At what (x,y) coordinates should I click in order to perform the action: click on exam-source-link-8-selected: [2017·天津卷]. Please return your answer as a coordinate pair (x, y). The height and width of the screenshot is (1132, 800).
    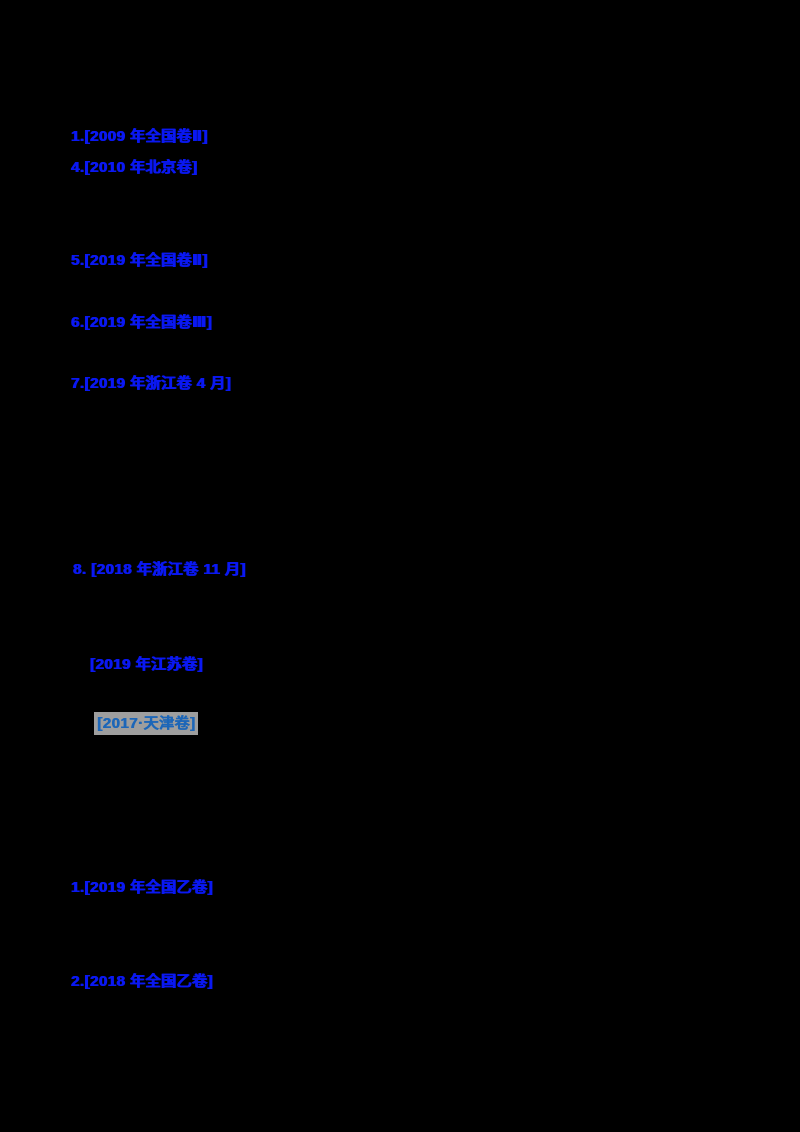
    Looking at the image, I should click on (146, 723).